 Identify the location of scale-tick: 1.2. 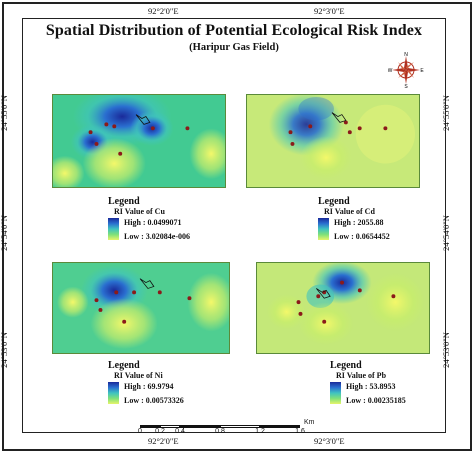
(260, 431).